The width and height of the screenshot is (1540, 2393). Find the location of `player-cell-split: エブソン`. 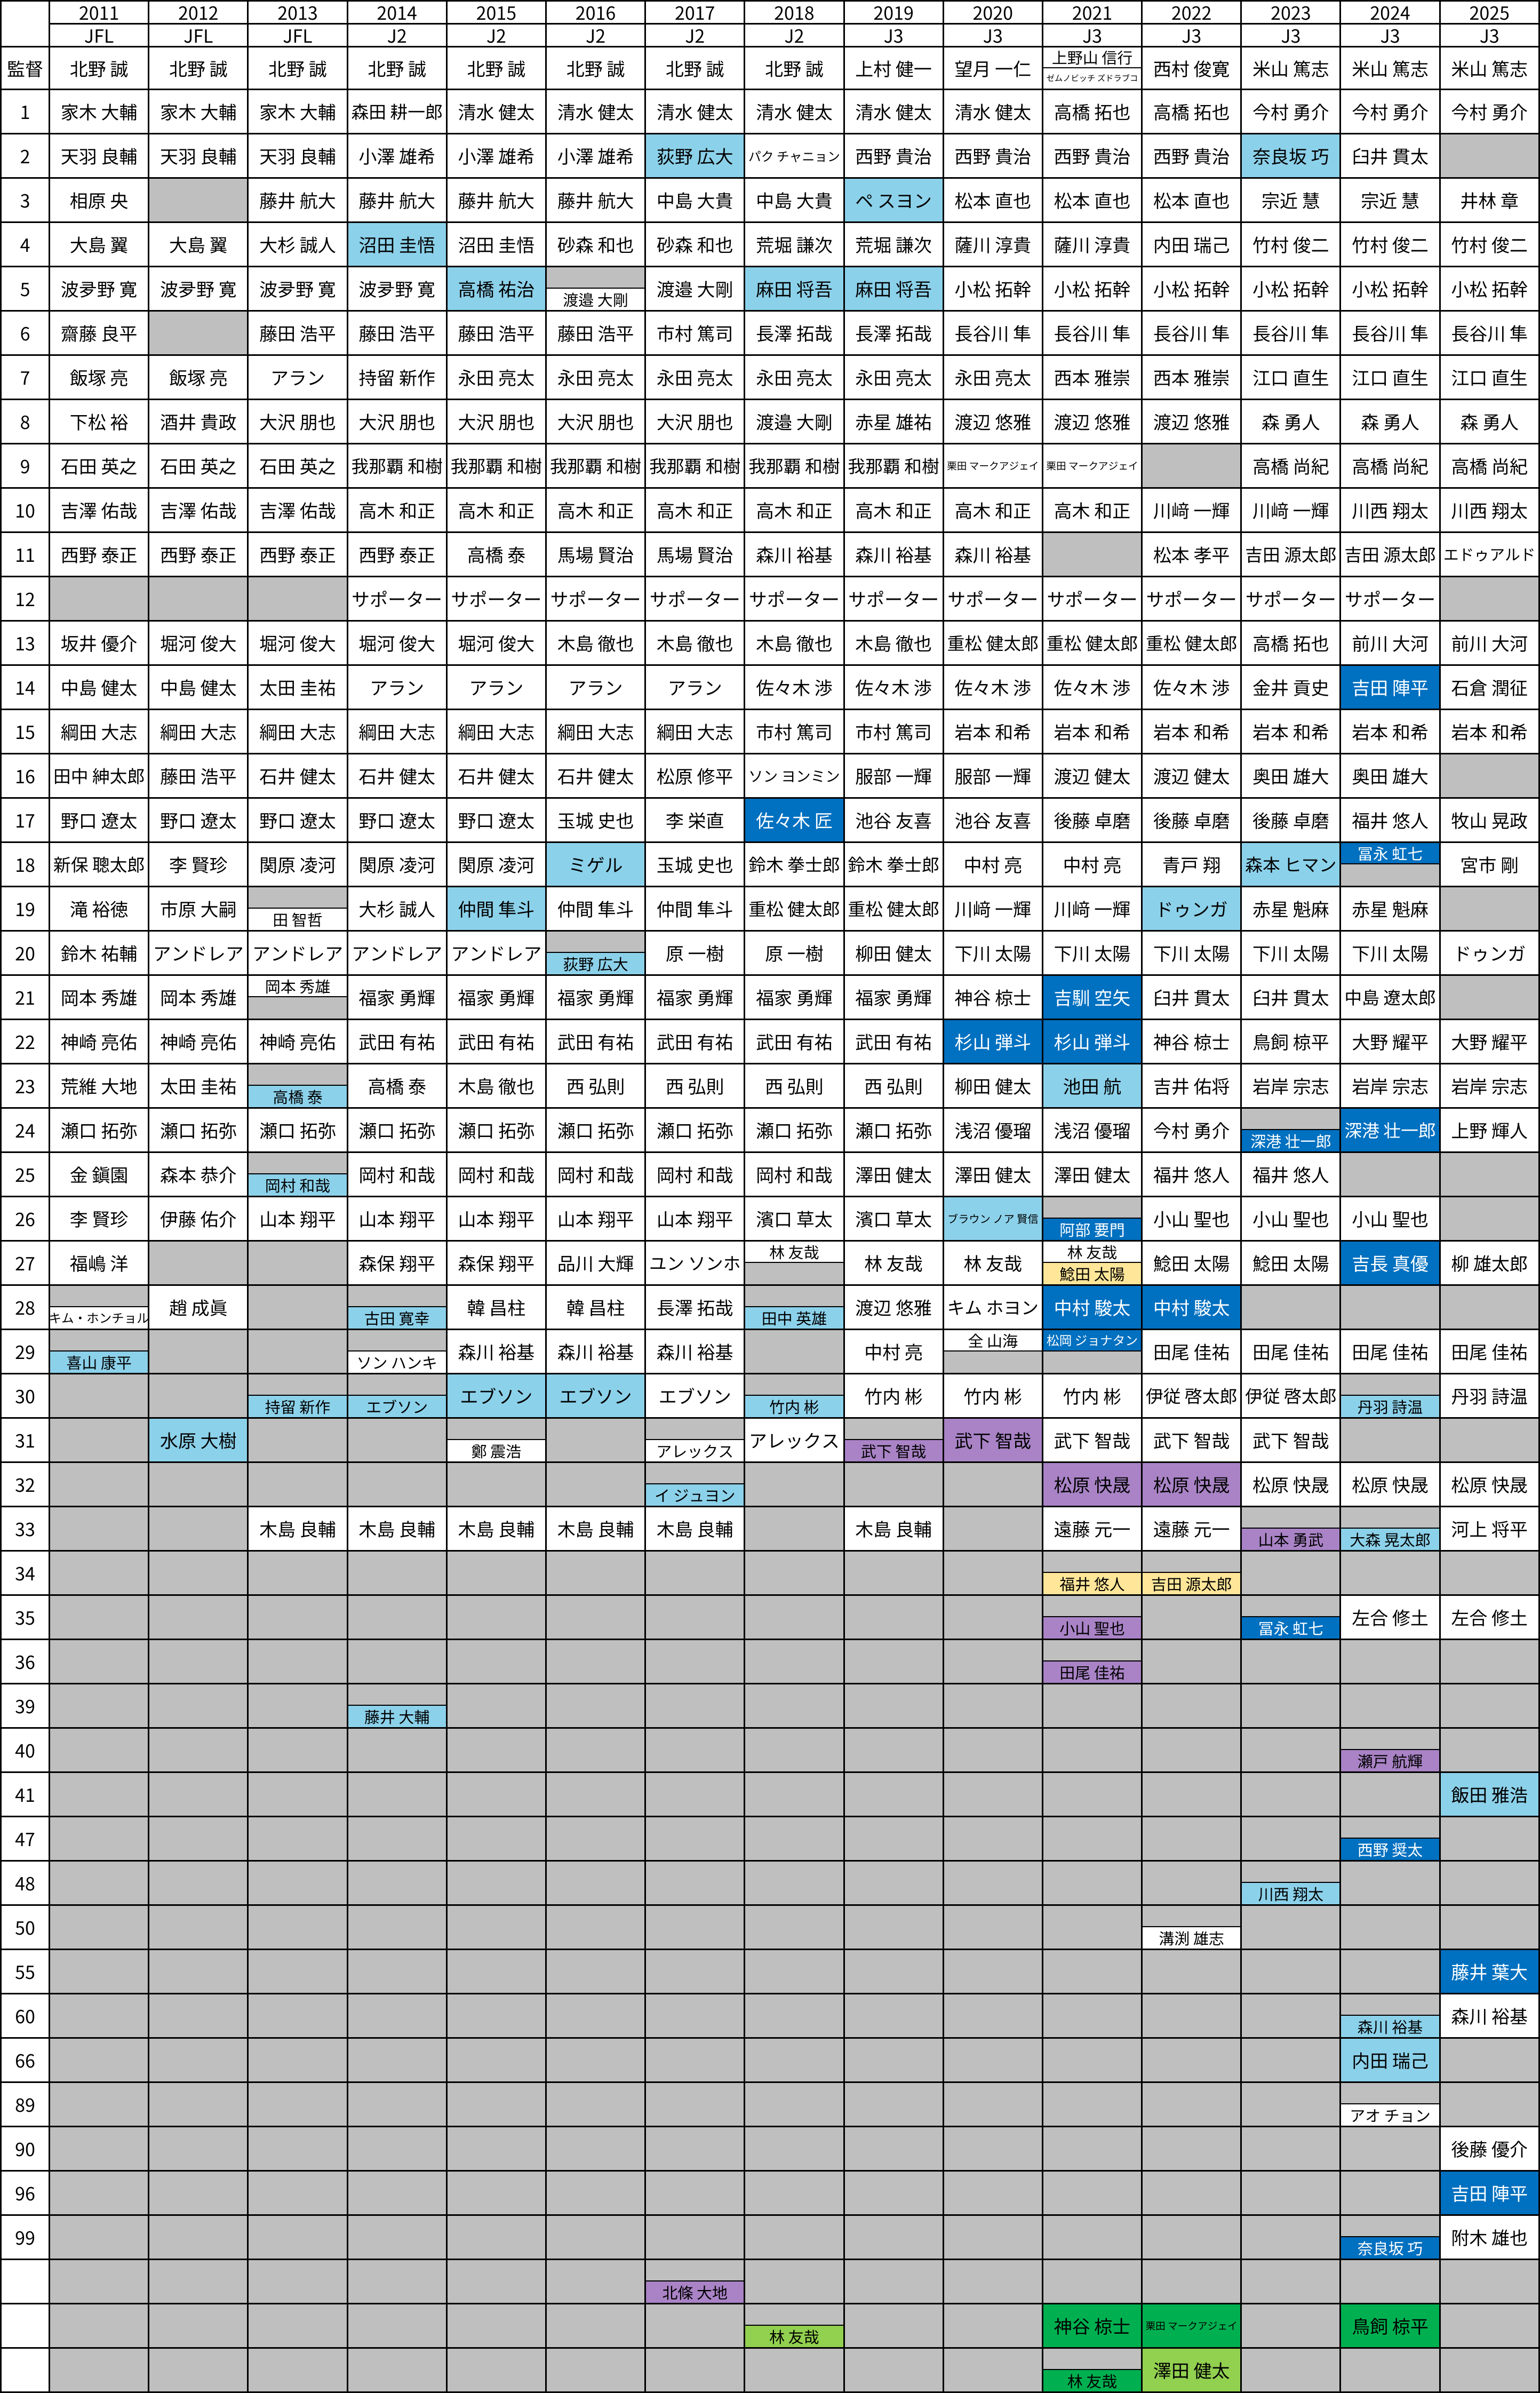

player-cell-split: エブソン is located at coordinates (397, 1396).